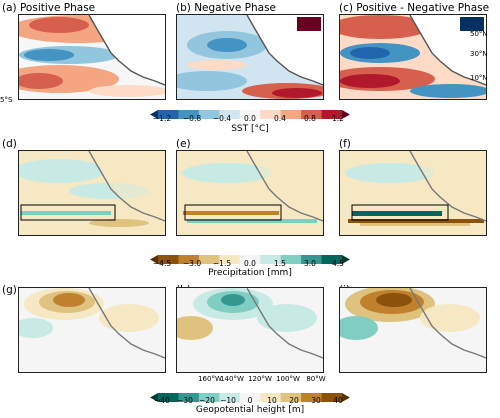 The image size is (500, 418). I want to click on map-a-sst-positive, so click(92, 57).